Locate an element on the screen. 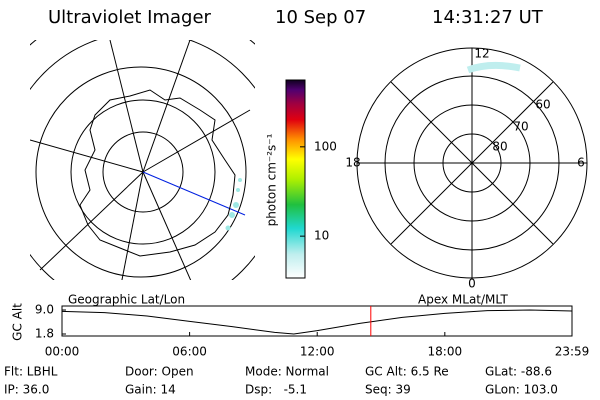 Image resolution: width=600 pixels, height=400 pixels. alt-left-label: Geographic Lat/Lon is located at coordinates (126, 300).